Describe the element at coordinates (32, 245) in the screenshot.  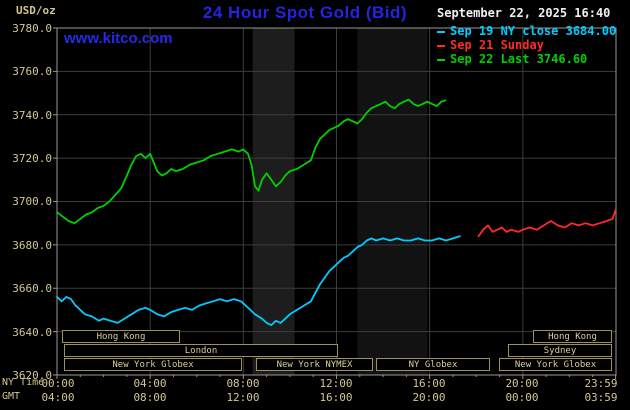
I see `y-tick-label: 3680.0` at that location.